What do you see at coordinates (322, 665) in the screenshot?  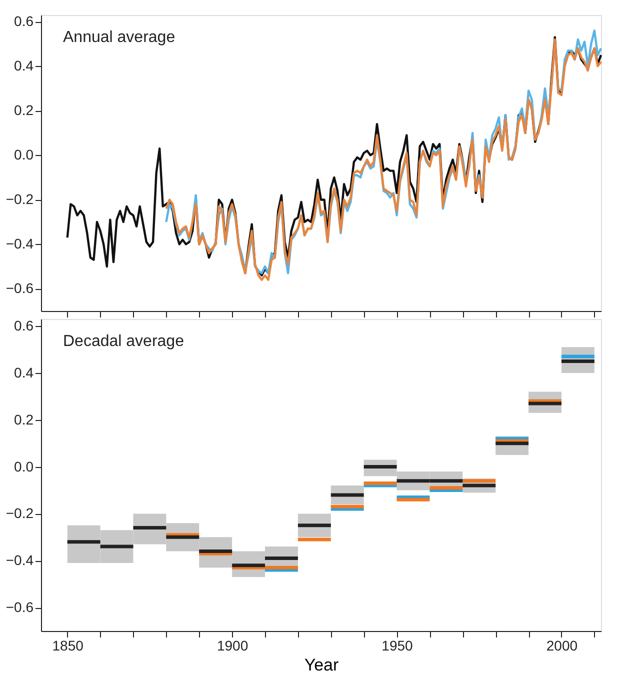 I see `x-axis-title: Year` at bounding box center [322, 665].